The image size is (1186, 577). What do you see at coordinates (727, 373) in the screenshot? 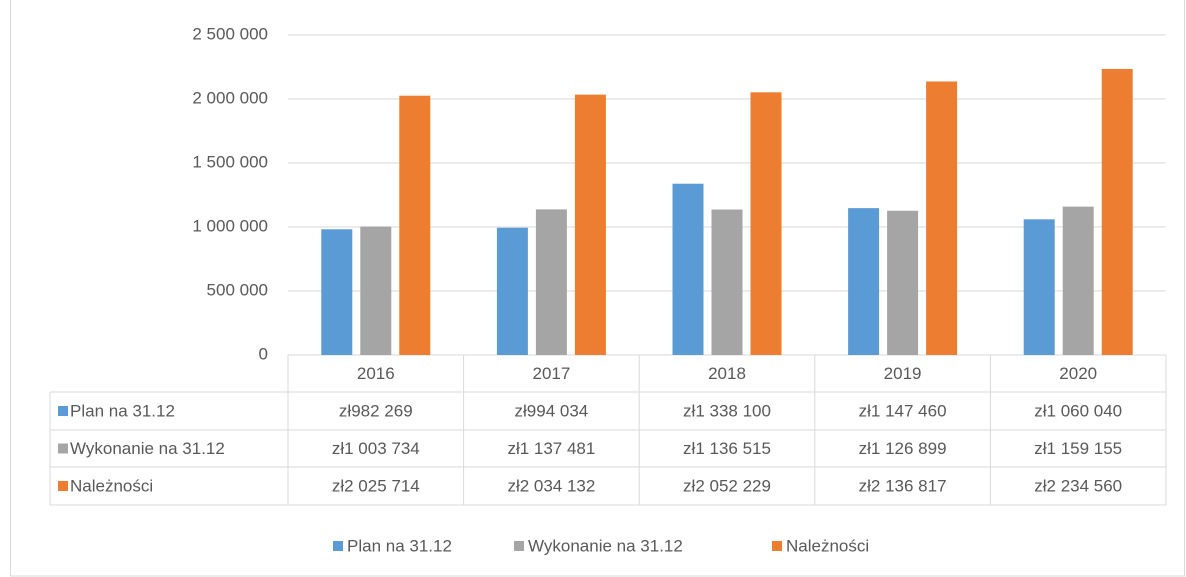
I see `x-tick-label: 2018` at bounding box center [727, 373].